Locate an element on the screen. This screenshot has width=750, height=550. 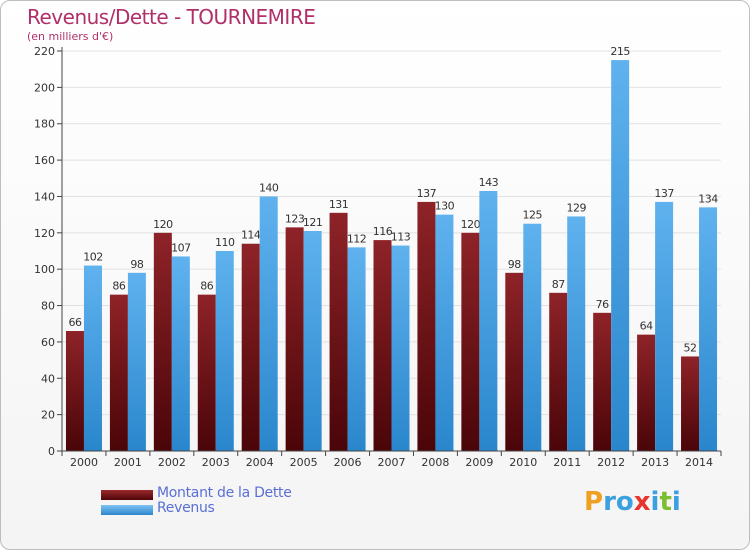
legend-label-revenus: Revenus is located at coordinates (186, 508).